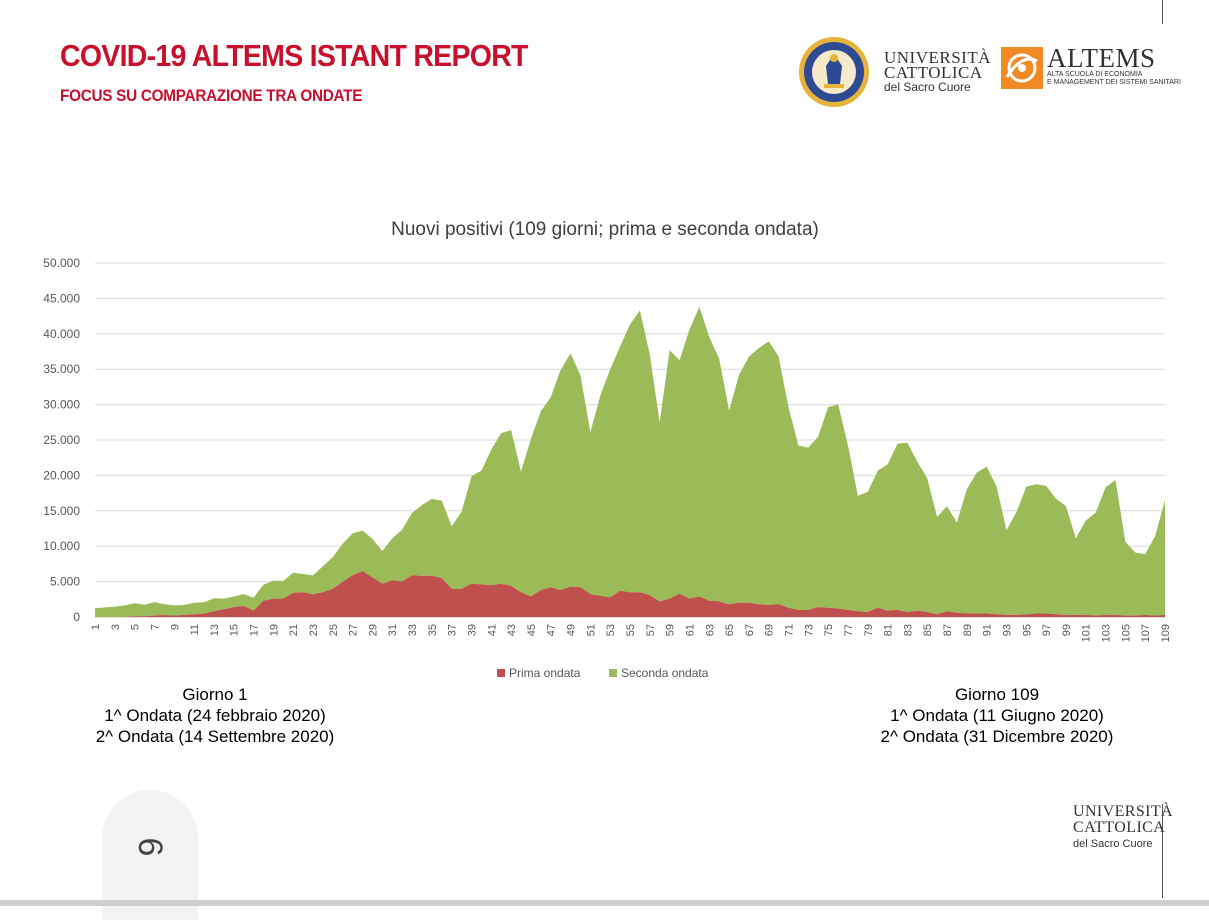 Image resolution: width=1209 pixels, height=920 pixels. What do you see at coordinates (611, 630) in the screenshot?
I see `x-tick-label: 53` at bounding box center [611, 630].